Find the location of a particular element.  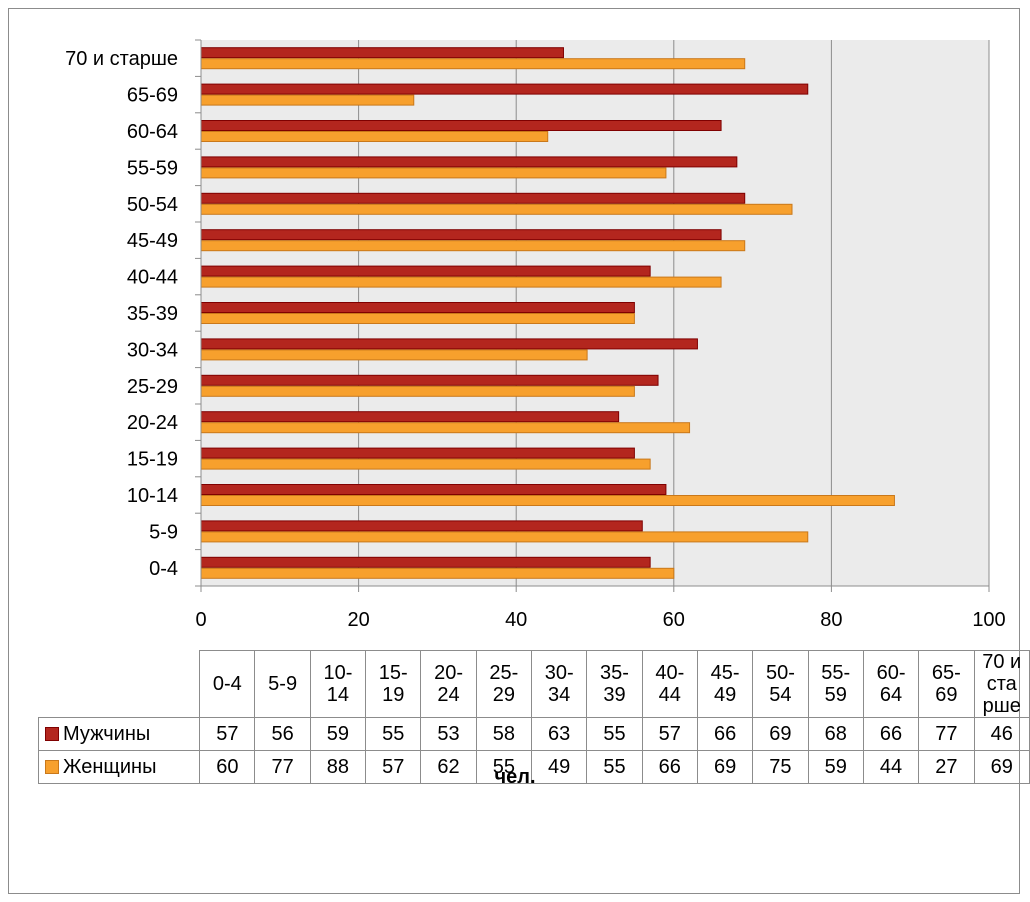

table-row: Женщины 60 77 88 57 62 55 49 55 66 69 75 59 44 27 69 is located at coordinates (533, 767).